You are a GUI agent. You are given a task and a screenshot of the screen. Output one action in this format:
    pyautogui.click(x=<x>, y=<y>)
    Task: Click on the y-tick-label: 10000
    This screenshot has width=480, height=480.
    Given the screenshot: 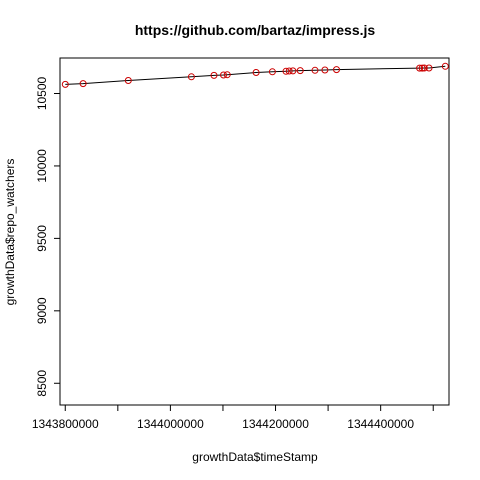 What is the action you would take?
    pyautogui.click(x=42, y=166)
    